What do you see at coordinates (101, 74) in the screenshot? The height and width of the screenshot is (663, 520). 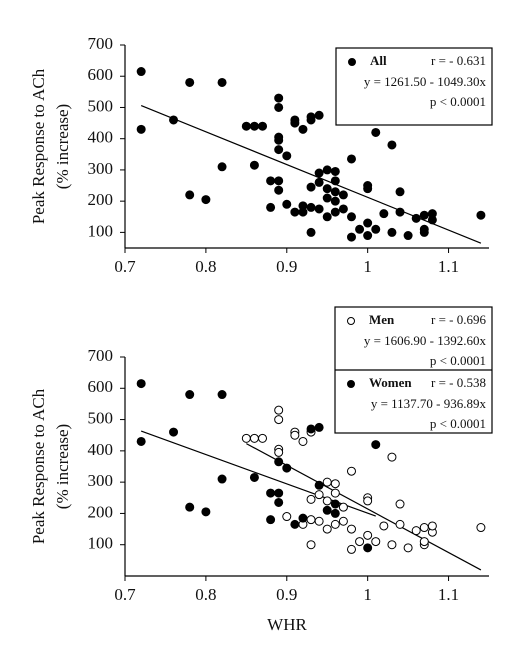 I see `y-tick-label: 600` at bounding box center [101, 74].